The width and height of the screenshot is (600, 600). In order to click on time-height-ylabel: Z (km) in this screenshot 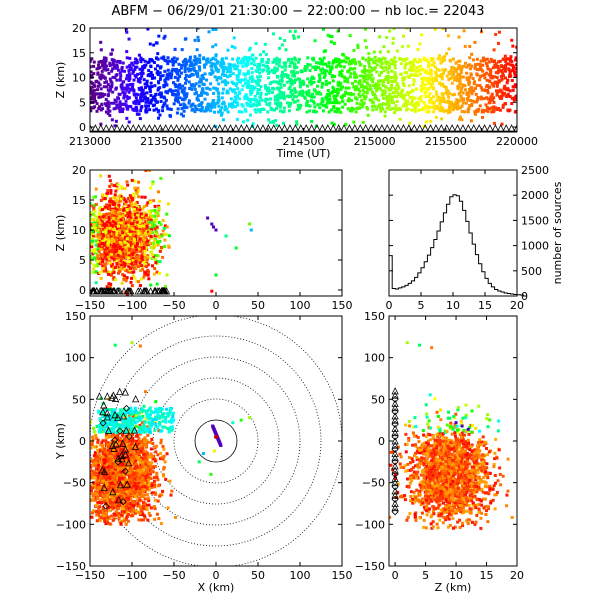, I will do `click(60, 80)`.